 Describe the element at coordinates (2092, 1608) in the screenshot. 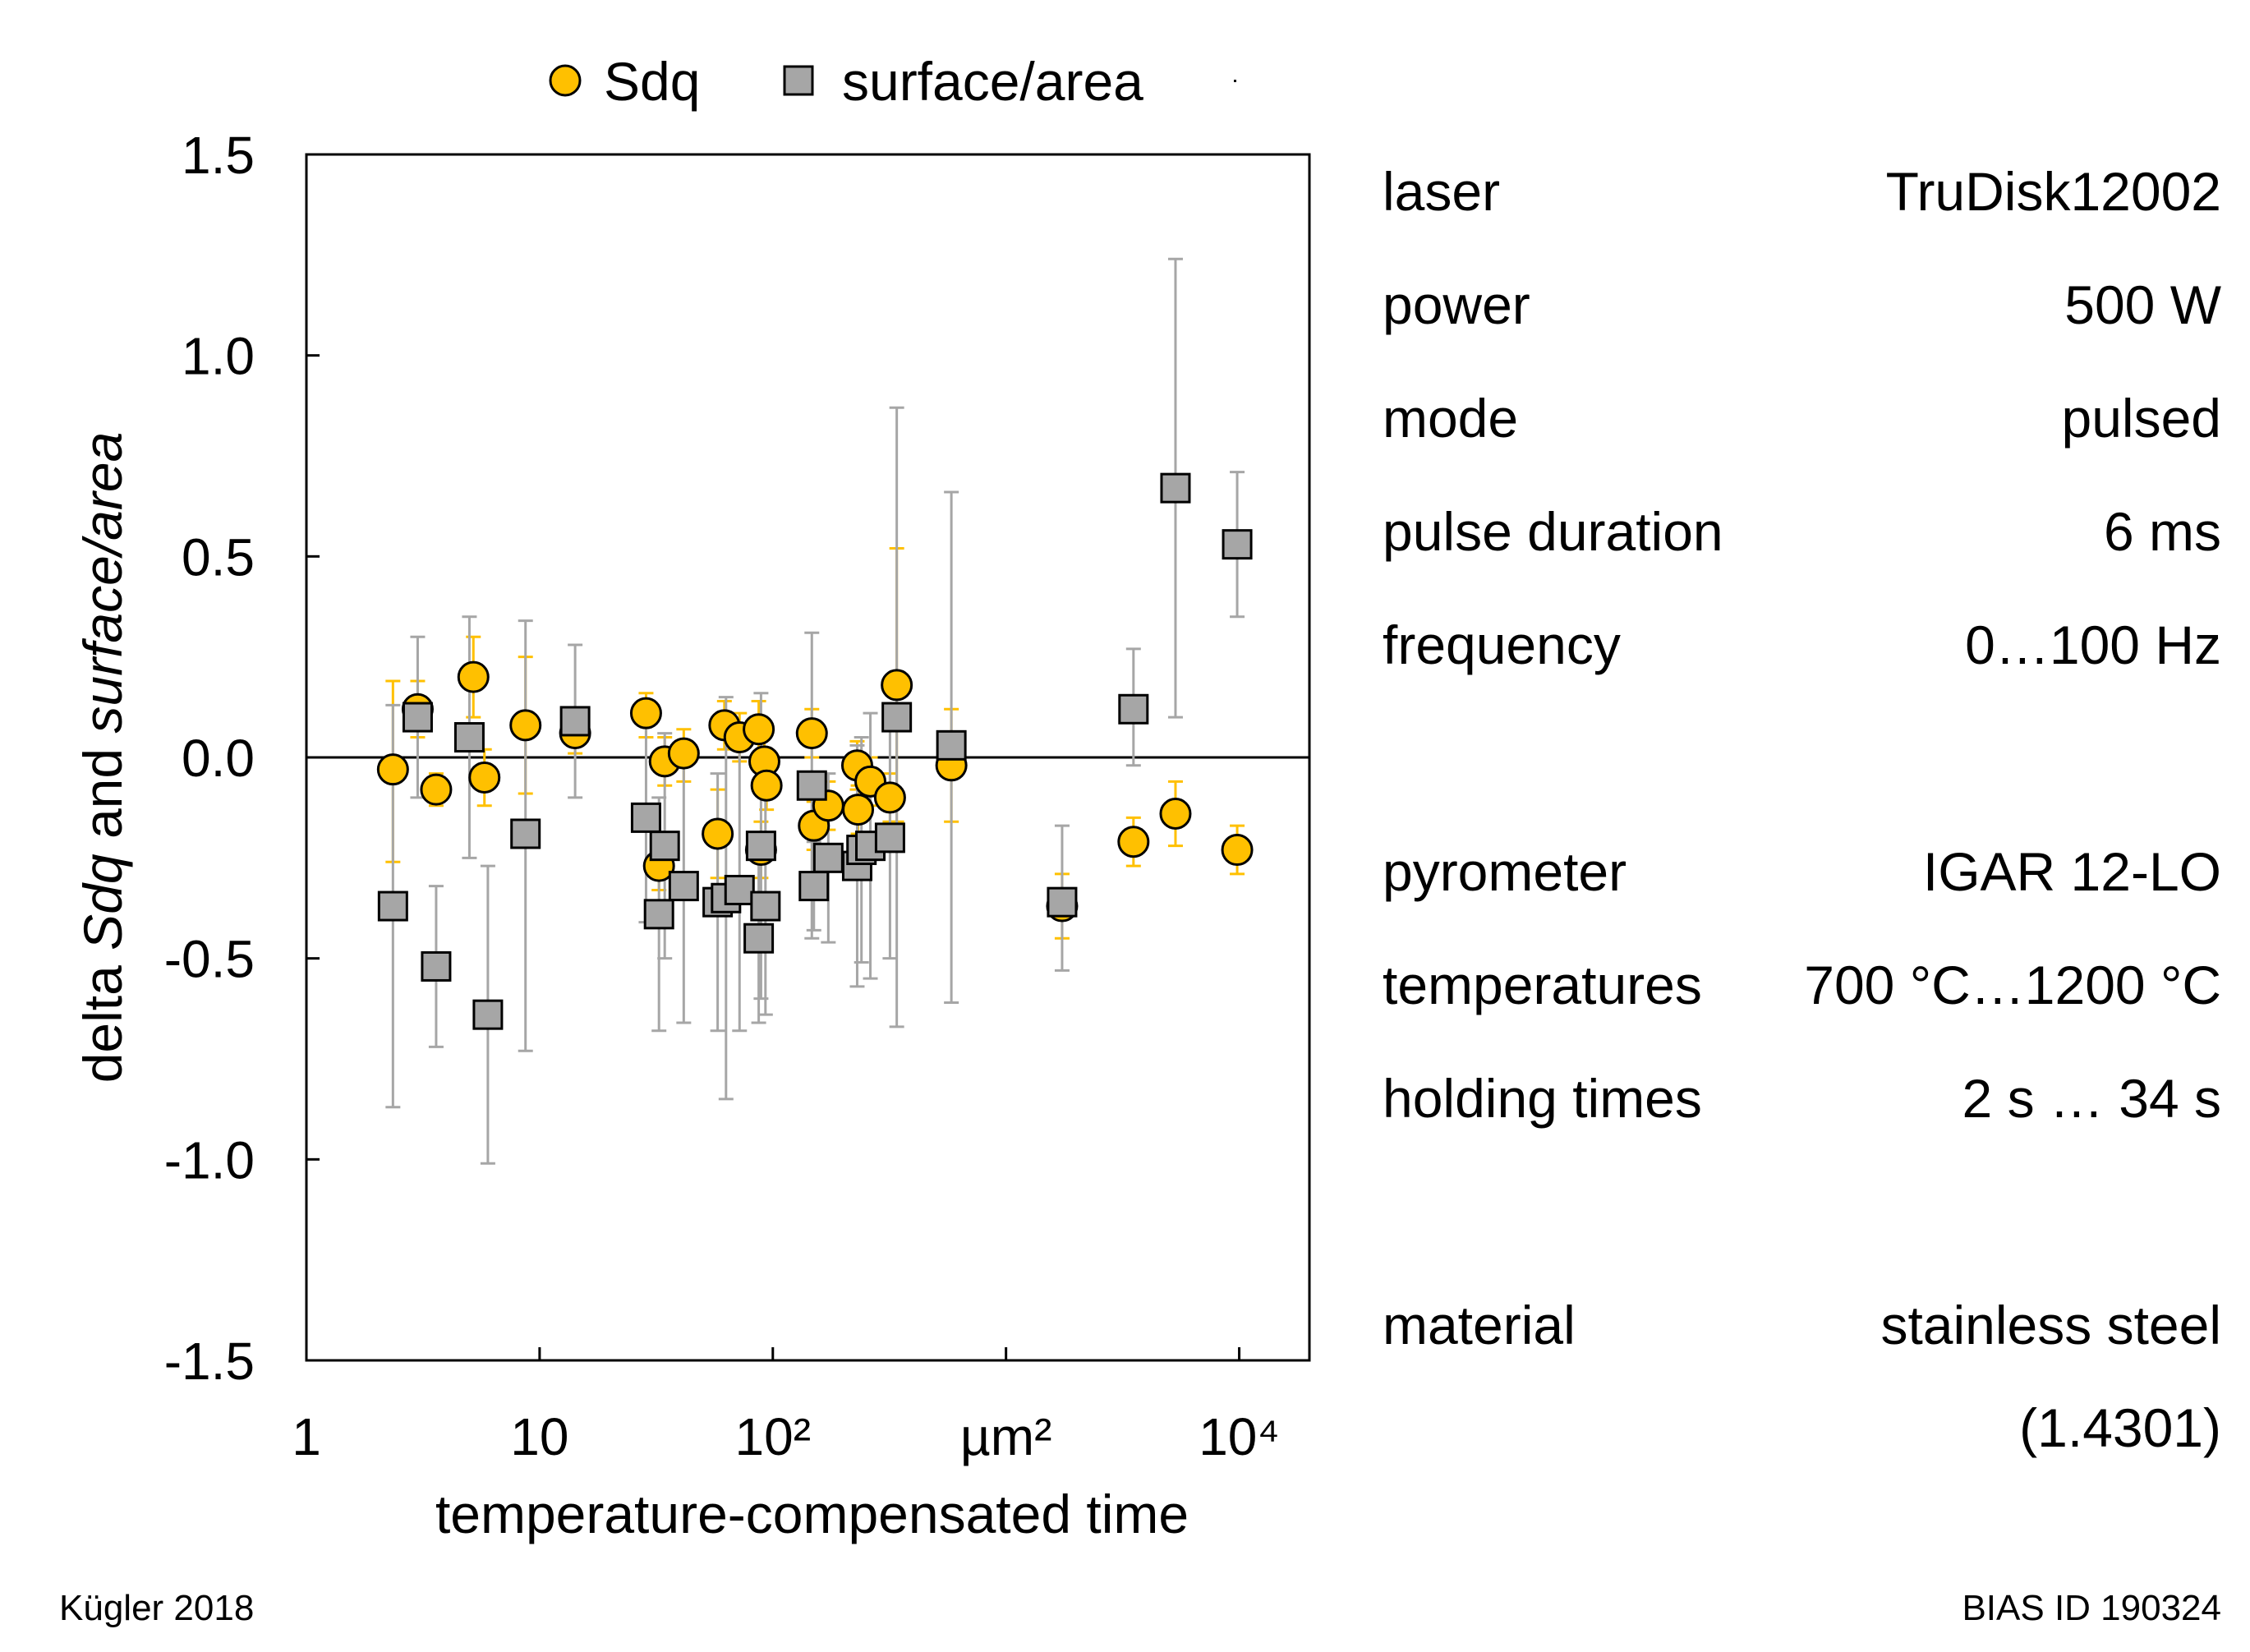

I see `figure-id: BIAS ID 190324` at that location.